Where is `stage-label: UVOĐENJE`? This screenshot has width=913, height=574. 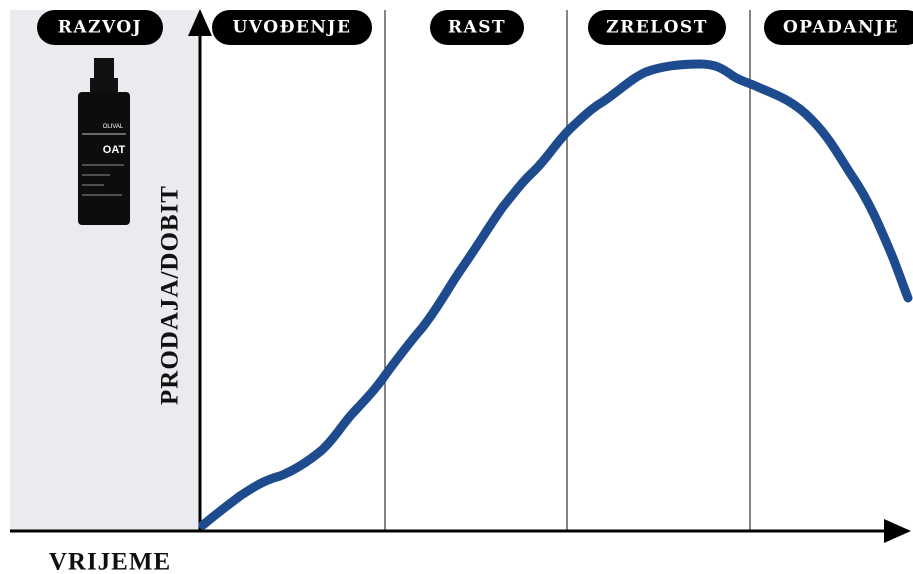 stage-label: UVOĐENJE is located at coordinates (292, 28).